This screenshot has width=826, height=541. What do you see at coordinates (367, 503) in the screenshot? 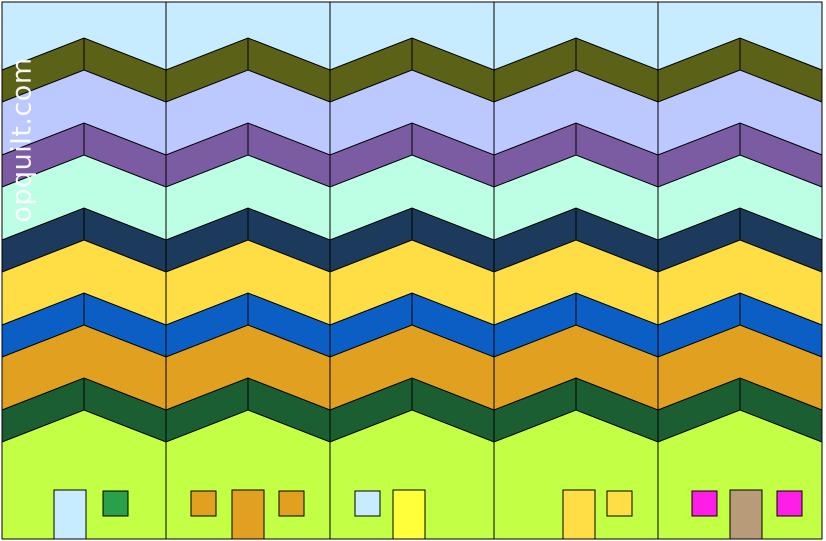
I see `house-3-window` at bounding box center [367, 503].